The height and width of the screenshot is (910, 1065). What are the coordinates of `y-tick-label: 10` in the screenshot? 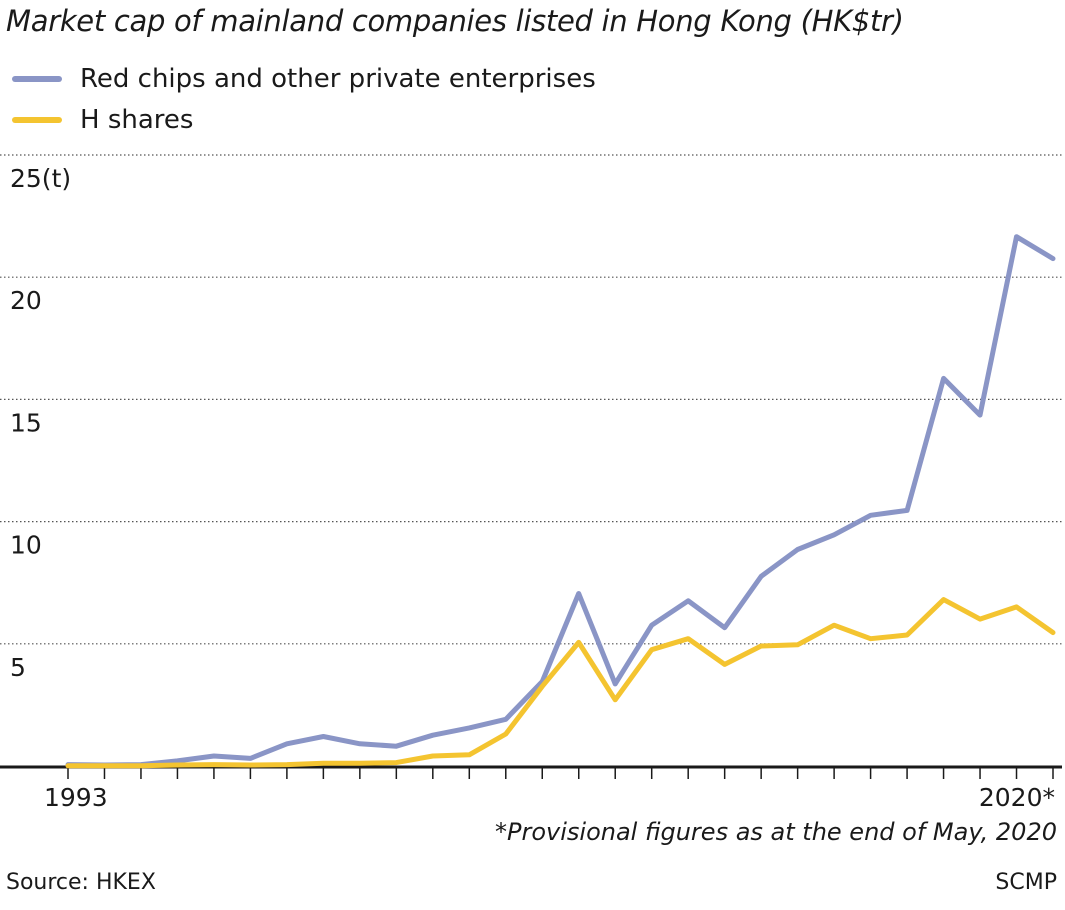 It's located at (26, 545).